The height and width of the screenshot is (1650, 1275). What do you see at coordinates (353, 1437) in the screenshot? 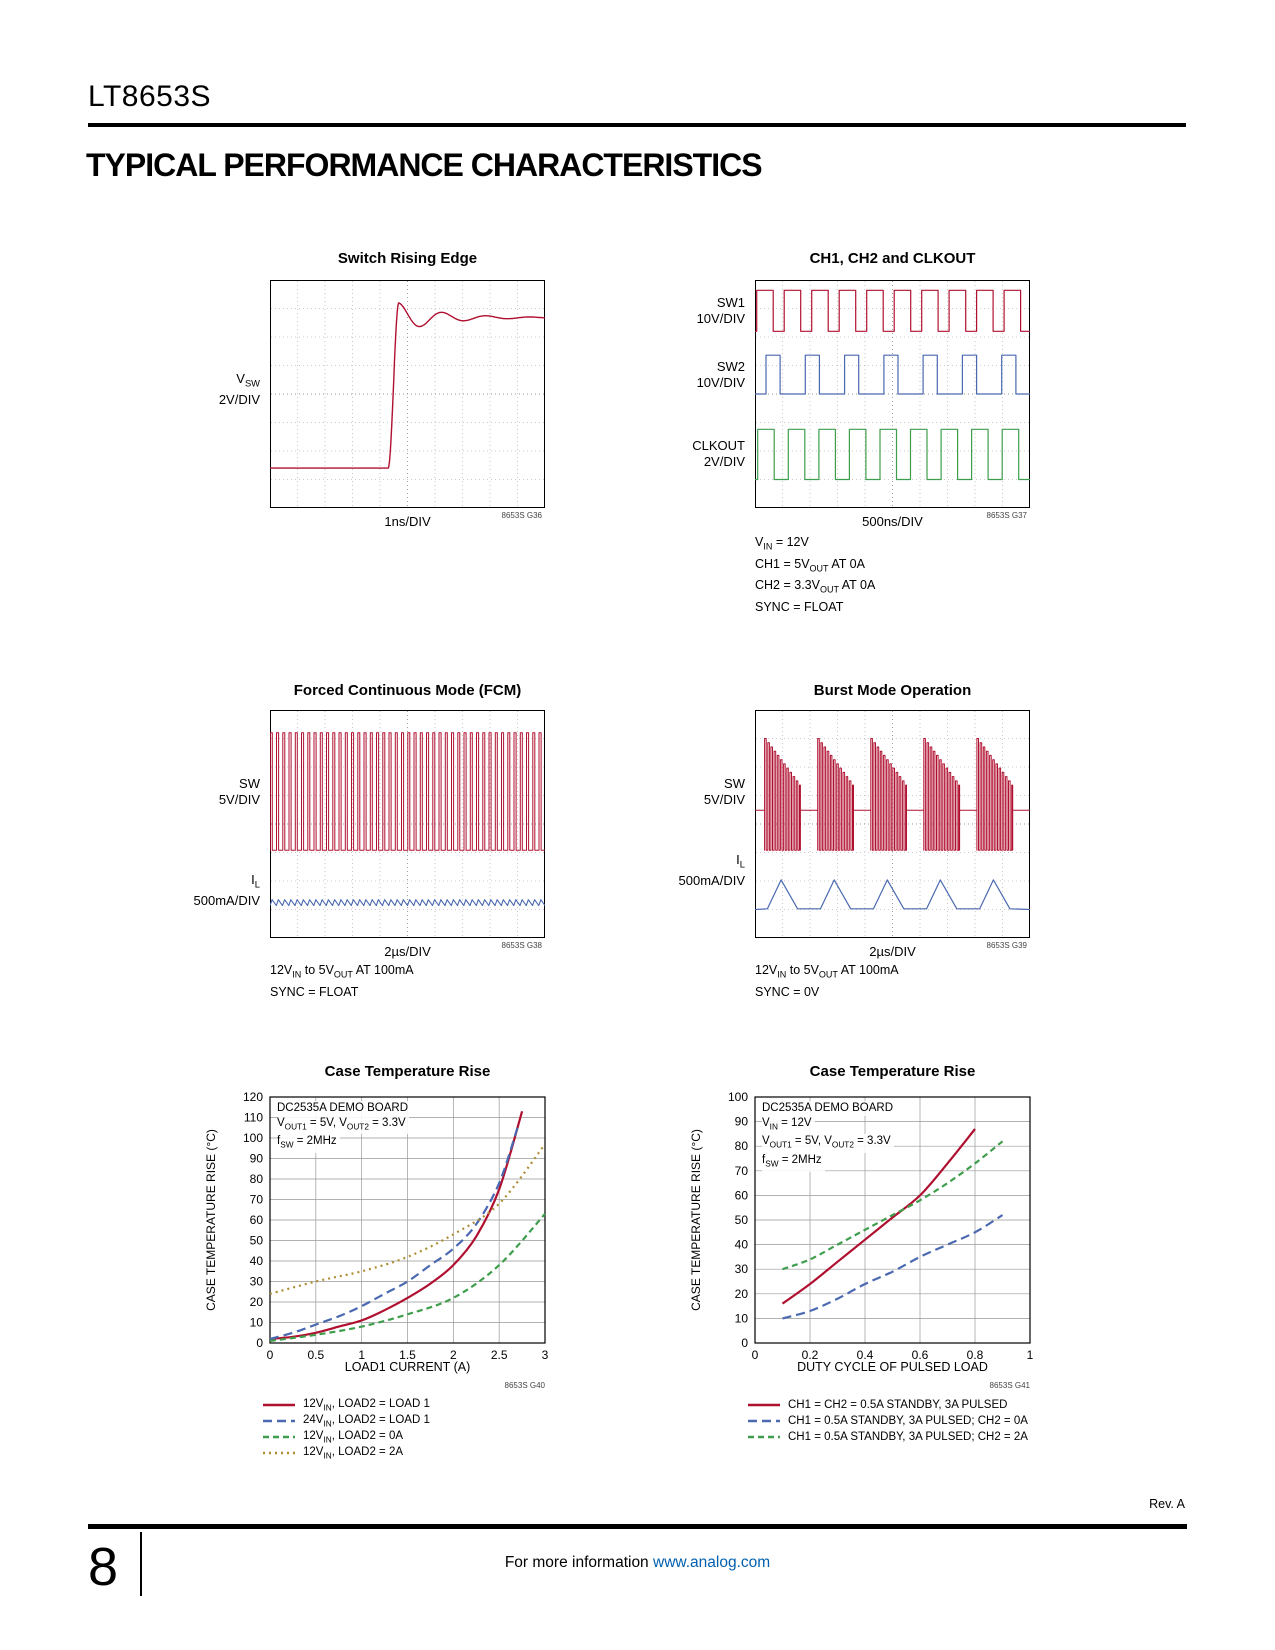
I see `legend-label: 12VIN, LOAD2 = 0A` at bounding box center [353, 1437].